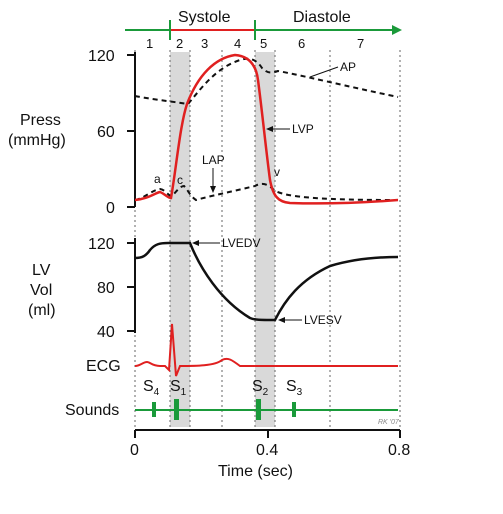  What do you see at coordinates (263, 30) in the screenshot?
I see `phase-bar: Systole Diastole 1 2 3 4 5 6 7` at bounding box center [263, 30].